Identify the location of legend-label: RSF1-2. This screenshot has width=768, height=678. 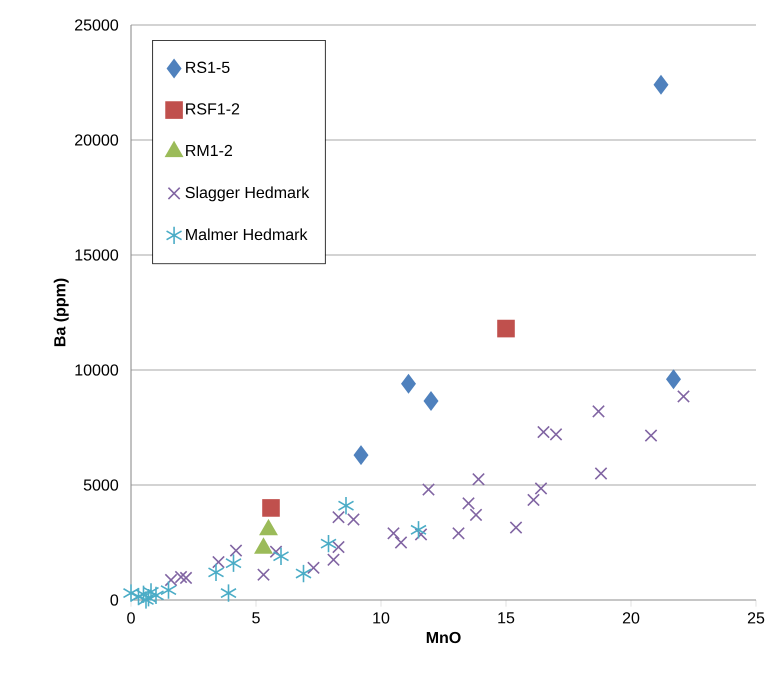
(213, 109).